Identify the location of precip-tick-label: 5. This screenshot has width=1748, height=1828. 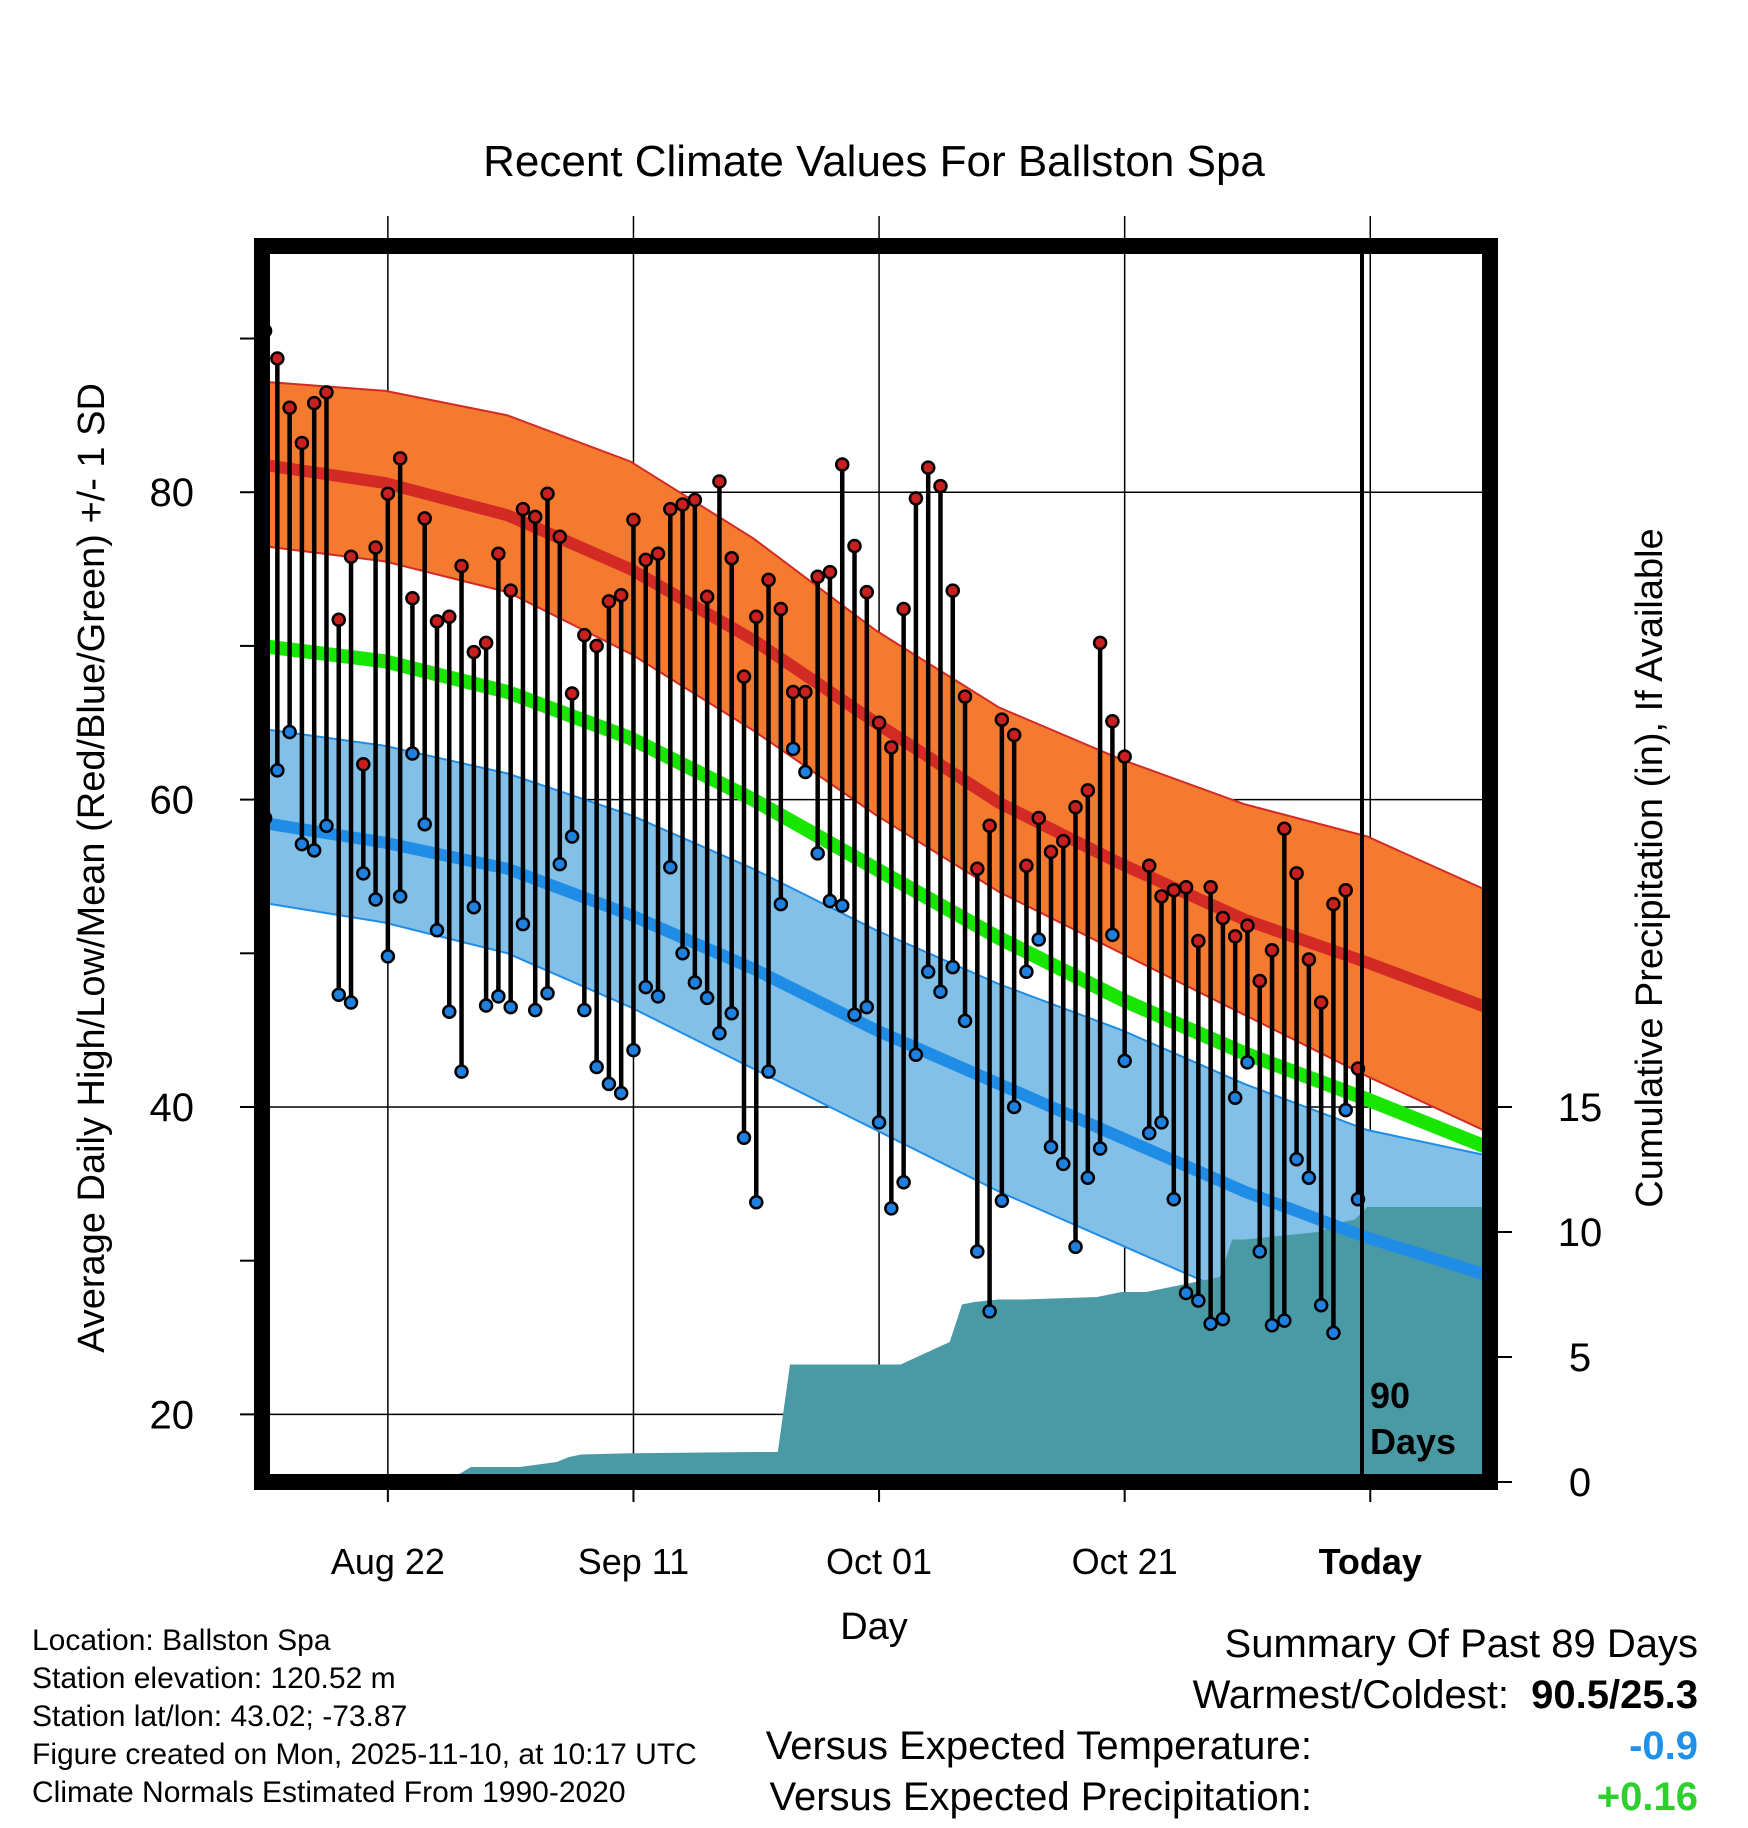
(1580, 1358).